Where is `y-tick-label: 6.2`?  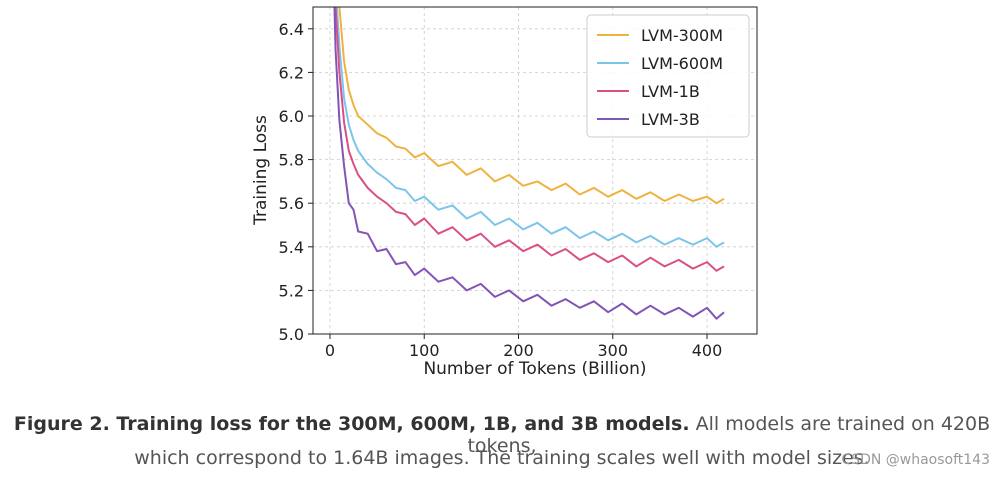 y-tick-label: 6.2 is located at coordinates (291, 72).